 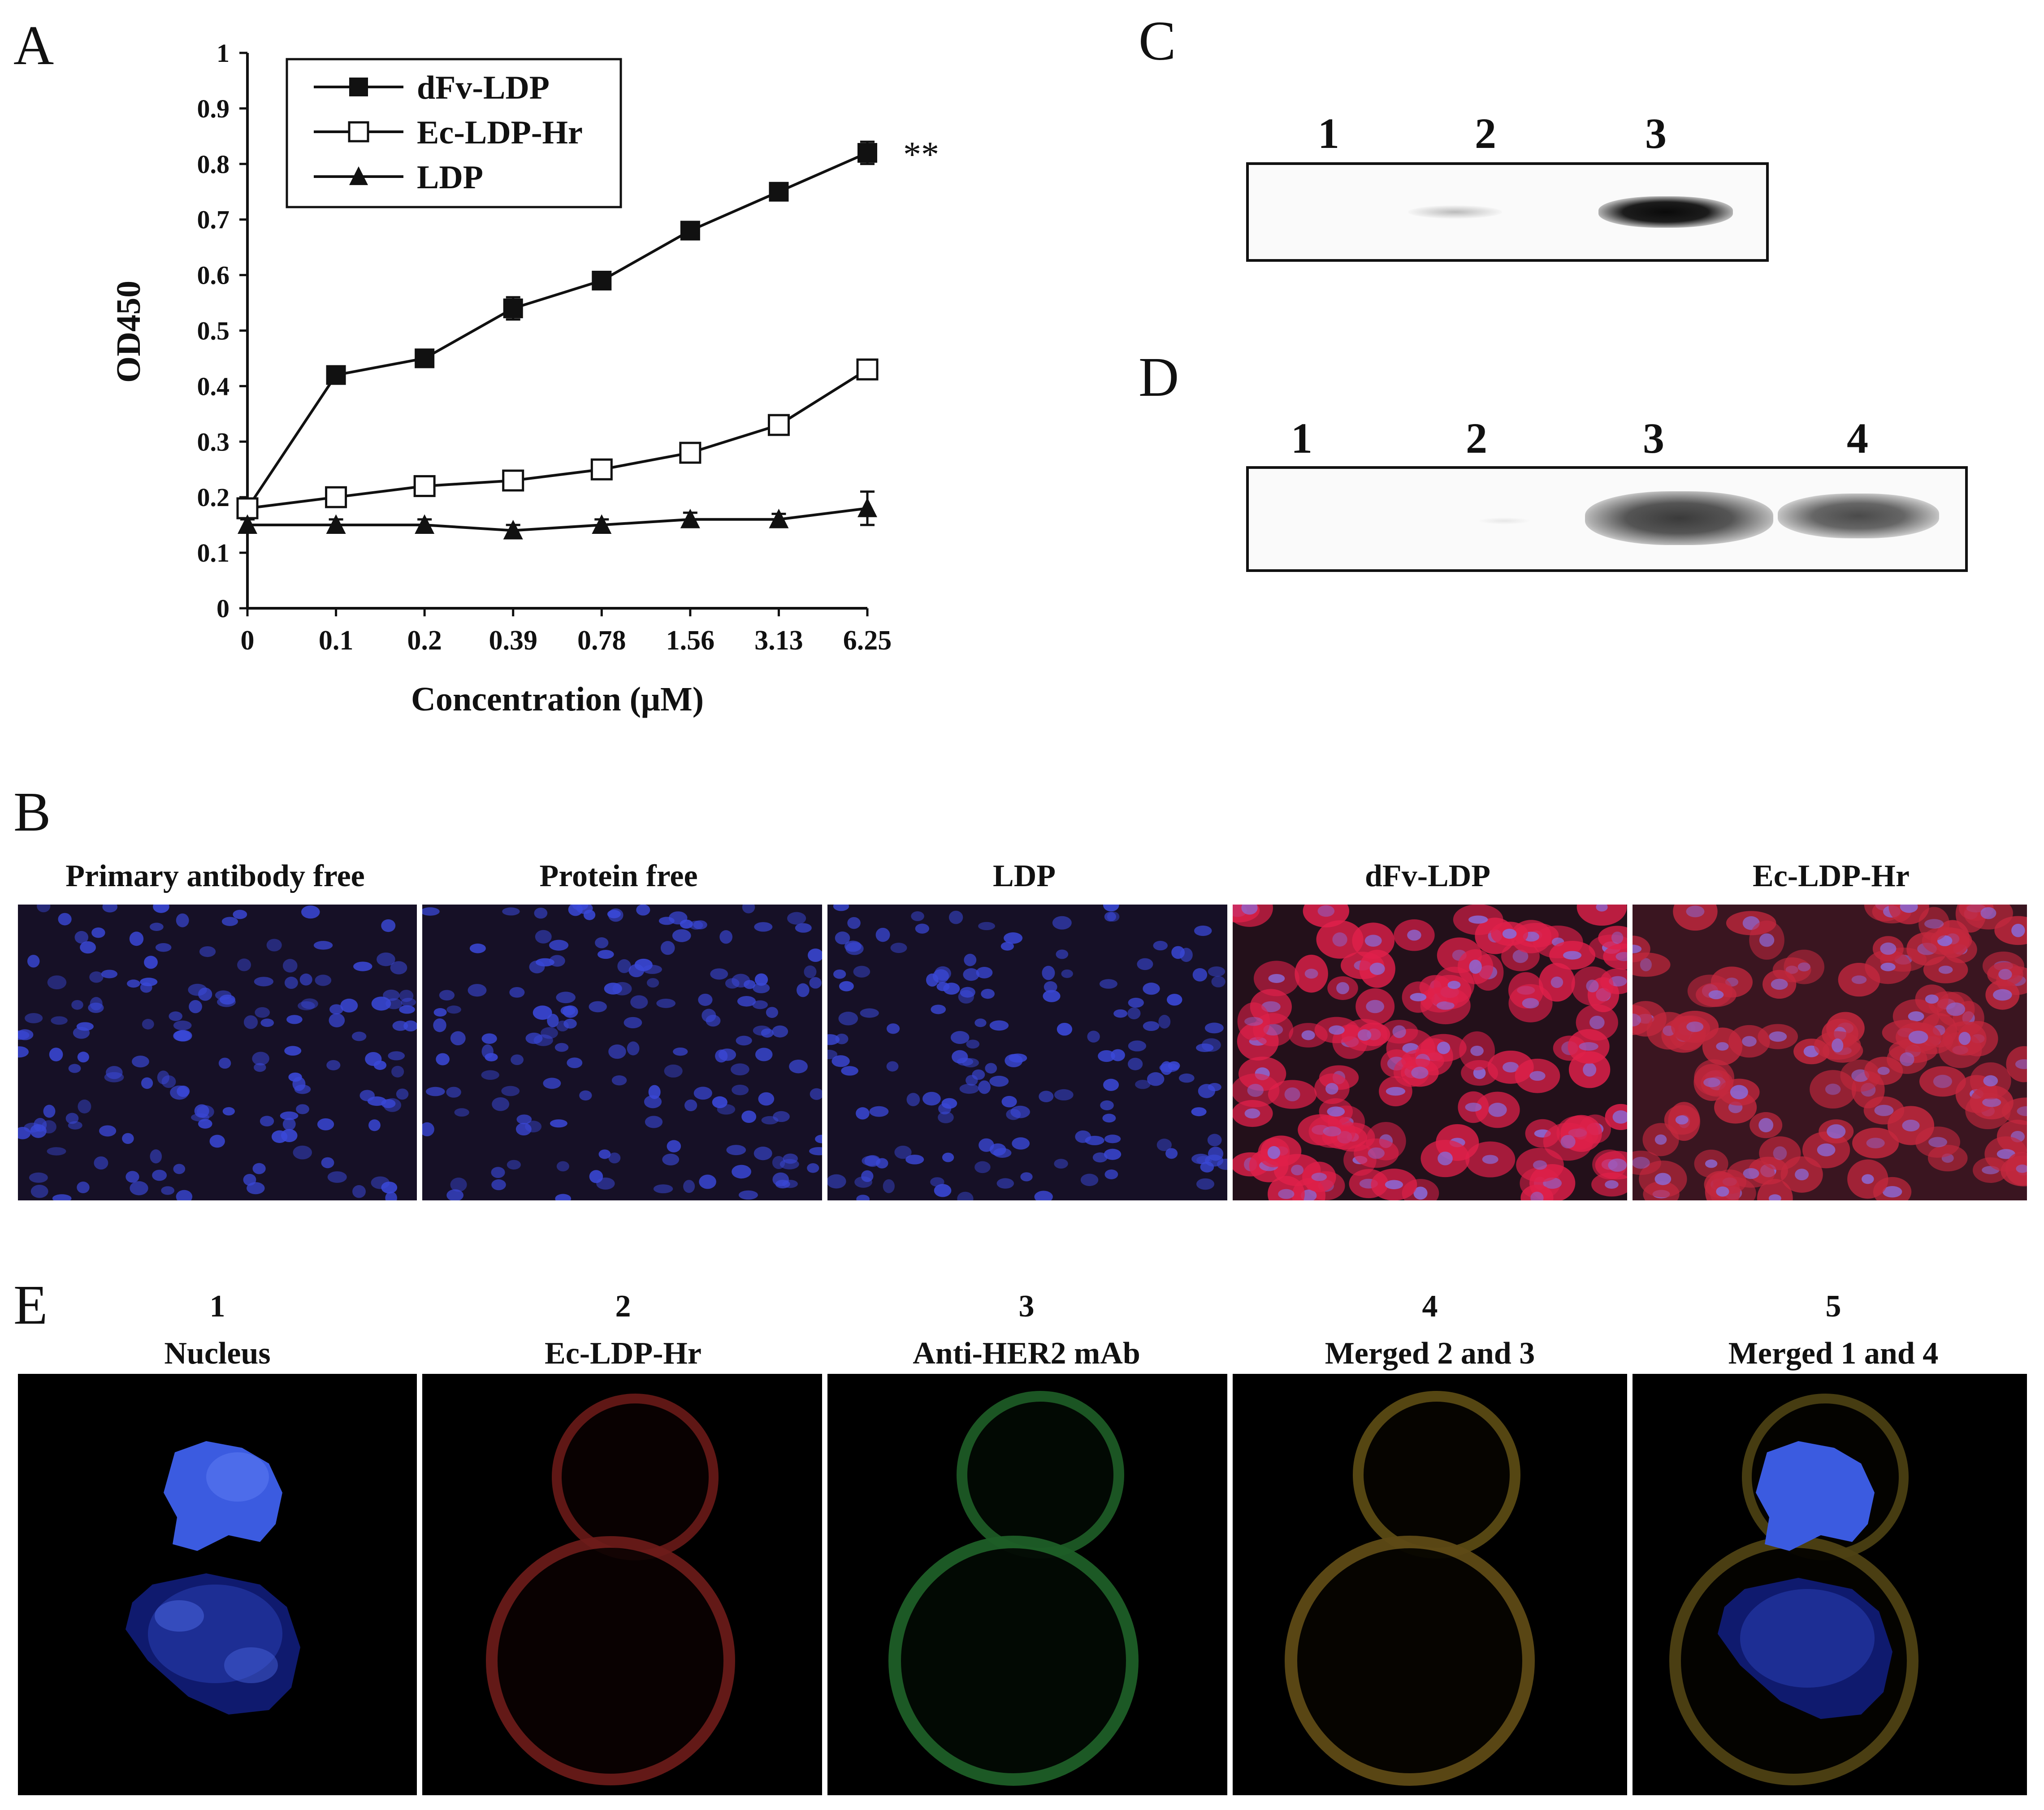 What do you see at coordinates (450, 177) in the screenshot?
I see `legend-label-2: LDP` at bounding box center [450, 177].